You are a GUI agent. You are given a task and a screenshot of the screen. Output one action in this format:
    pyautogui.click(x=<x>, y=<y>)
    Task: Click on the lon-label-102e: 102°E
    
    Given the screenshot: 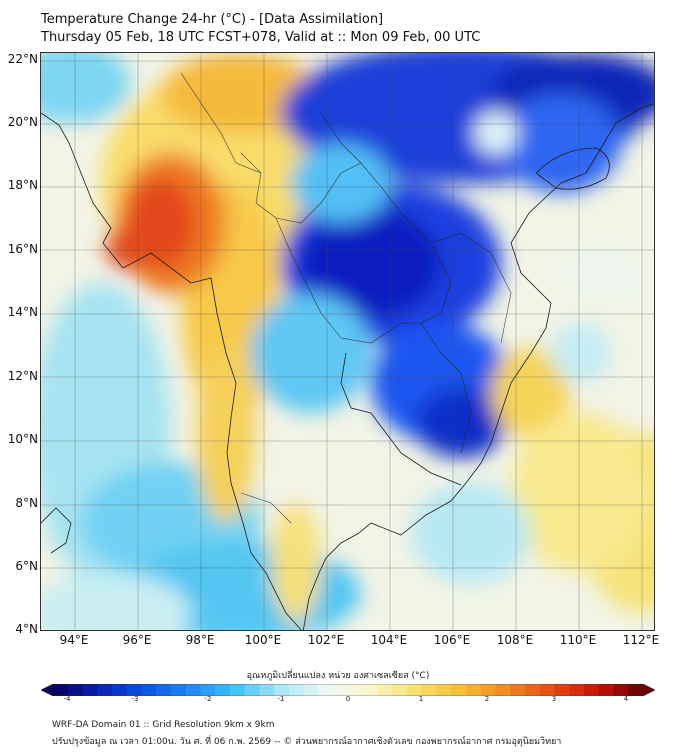 What is the action you would take?
    pyautogui.click(x=326, y=640)
    